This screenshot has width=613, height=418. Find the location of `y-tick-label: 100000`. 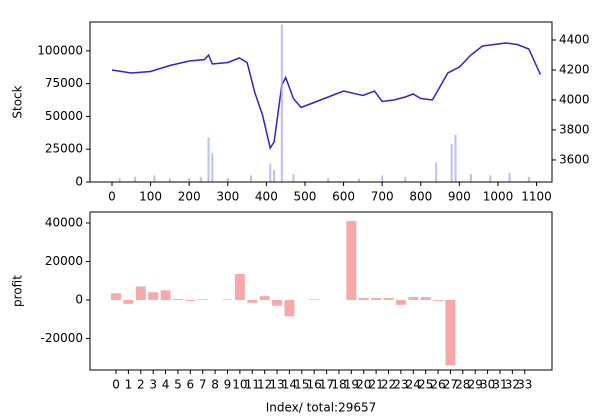

y-tick-label: 100000 is located at coordinates (60, 50).